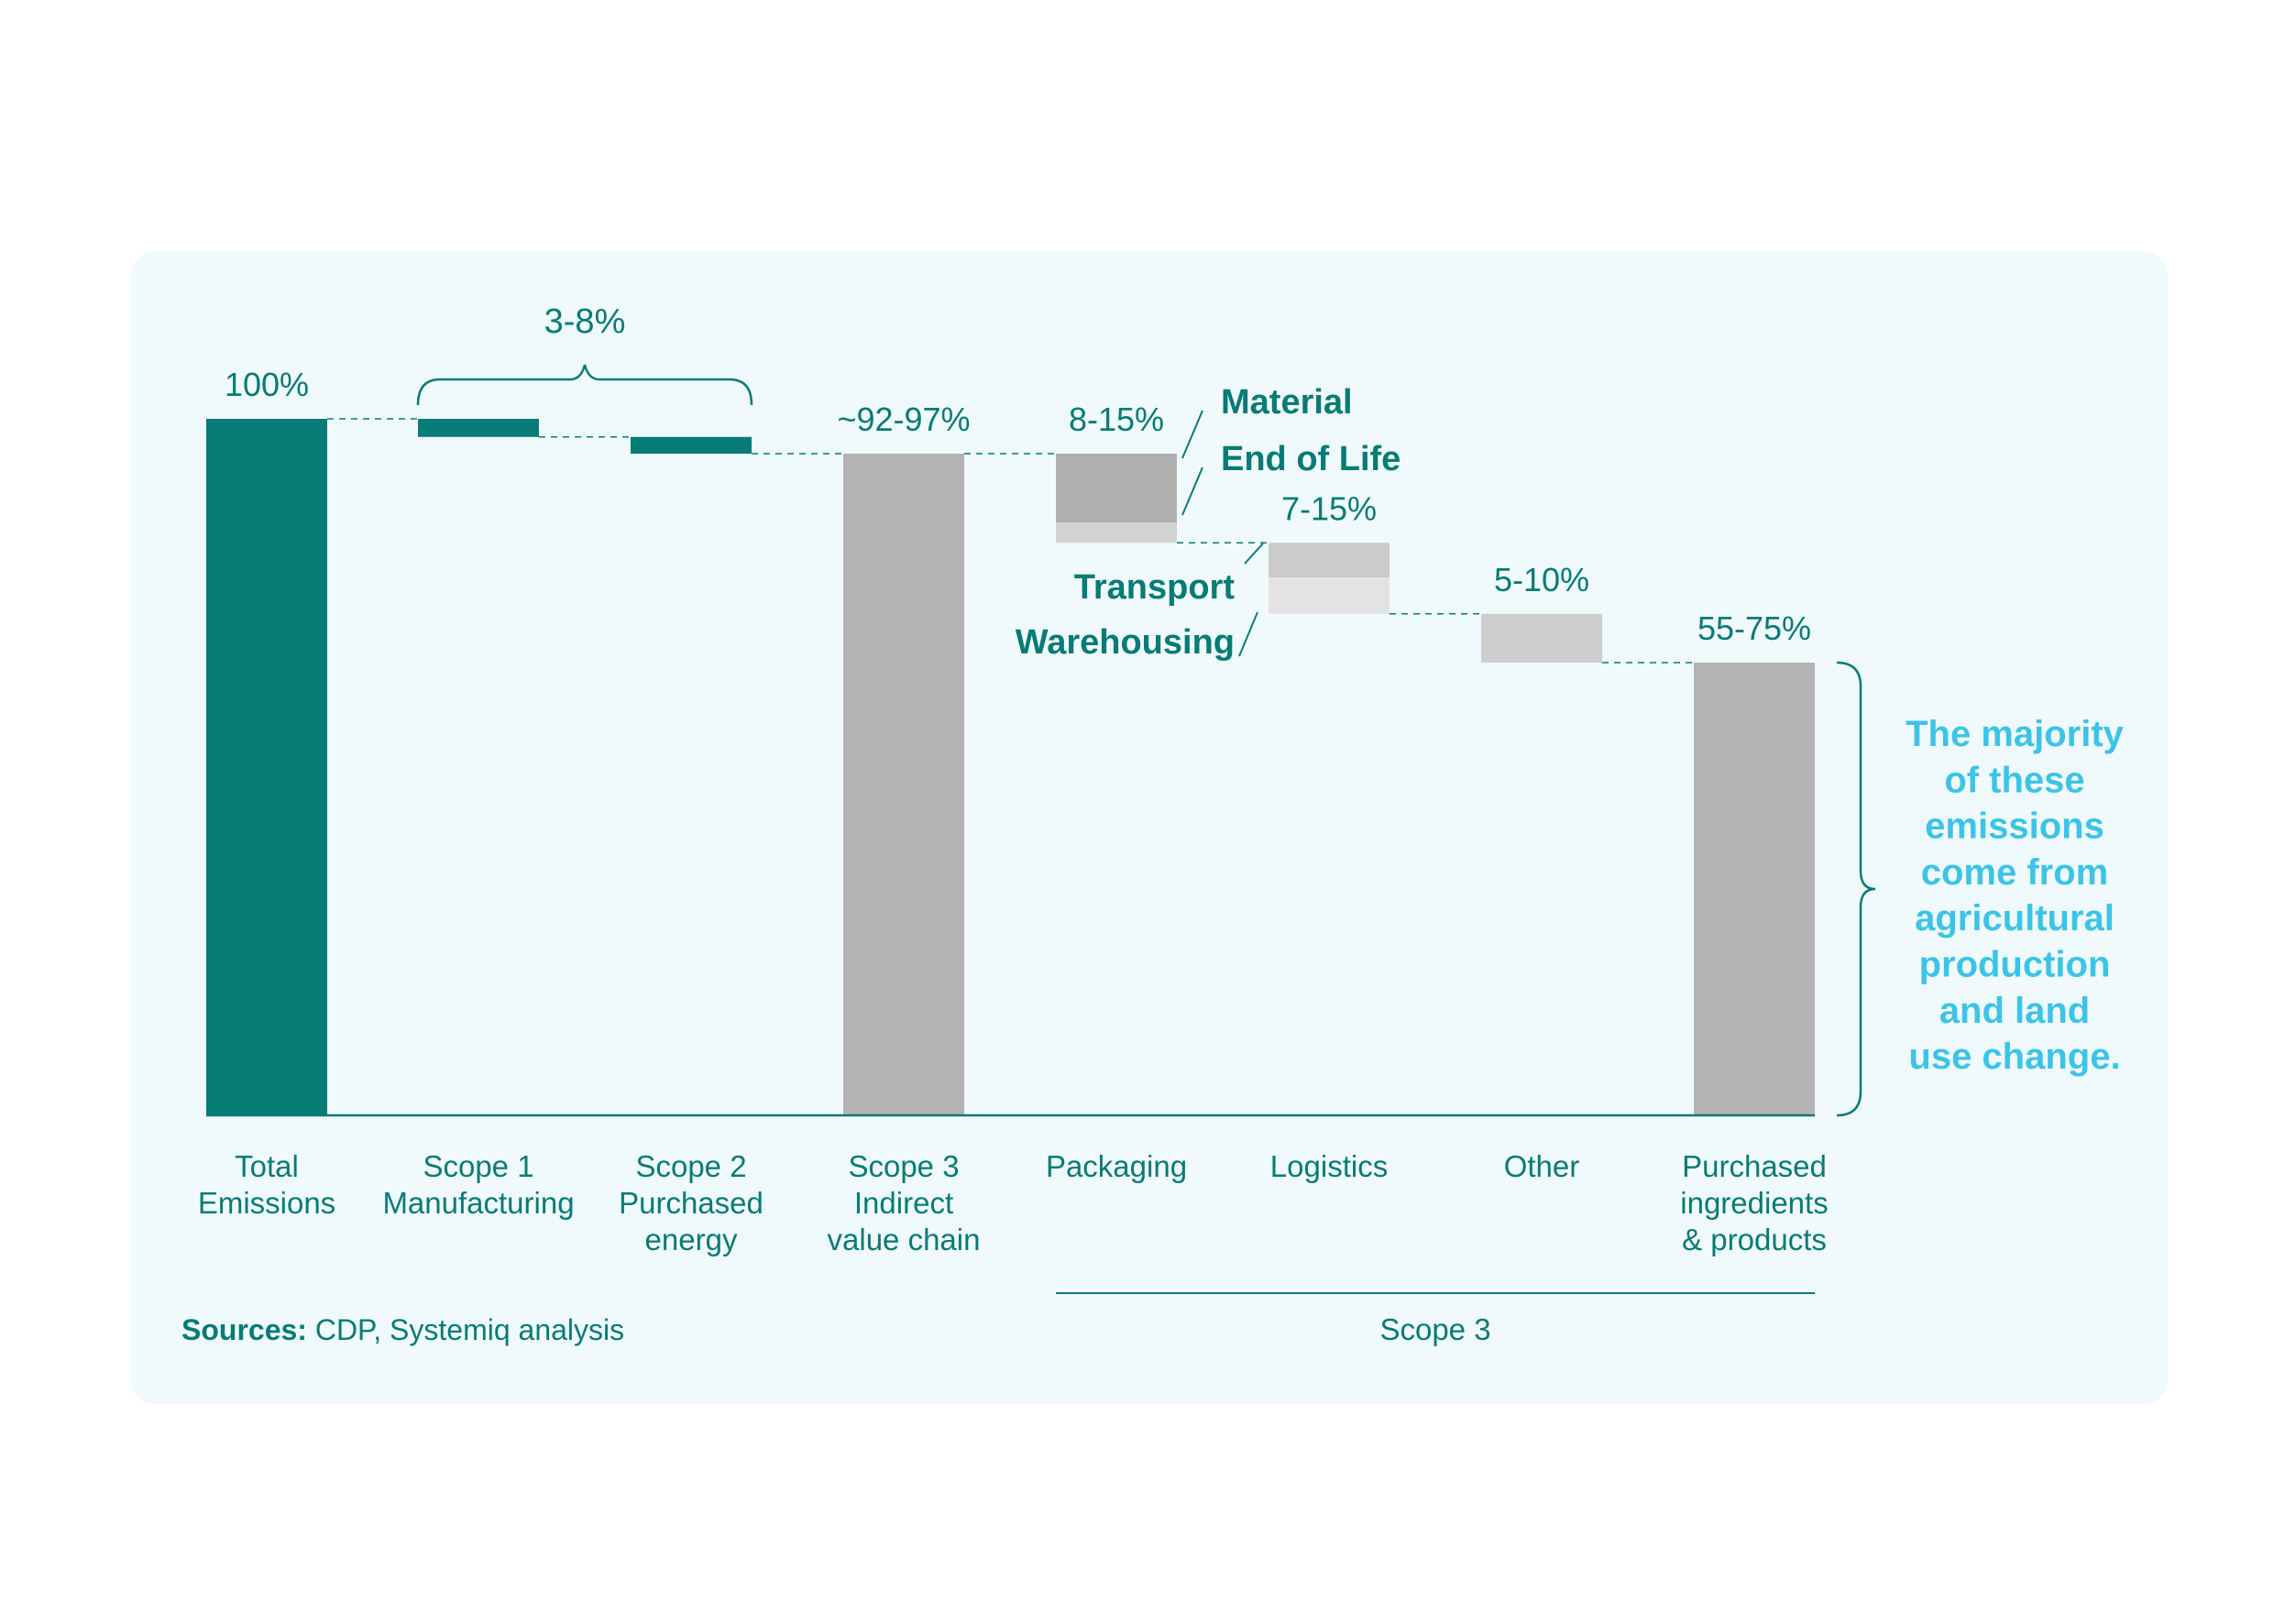 This screenshot has height=1624, width=2274. Describe the element at coordinates (1542, 1166) in the screenshot. I see `category-label-7-line-1: Other` at that location.